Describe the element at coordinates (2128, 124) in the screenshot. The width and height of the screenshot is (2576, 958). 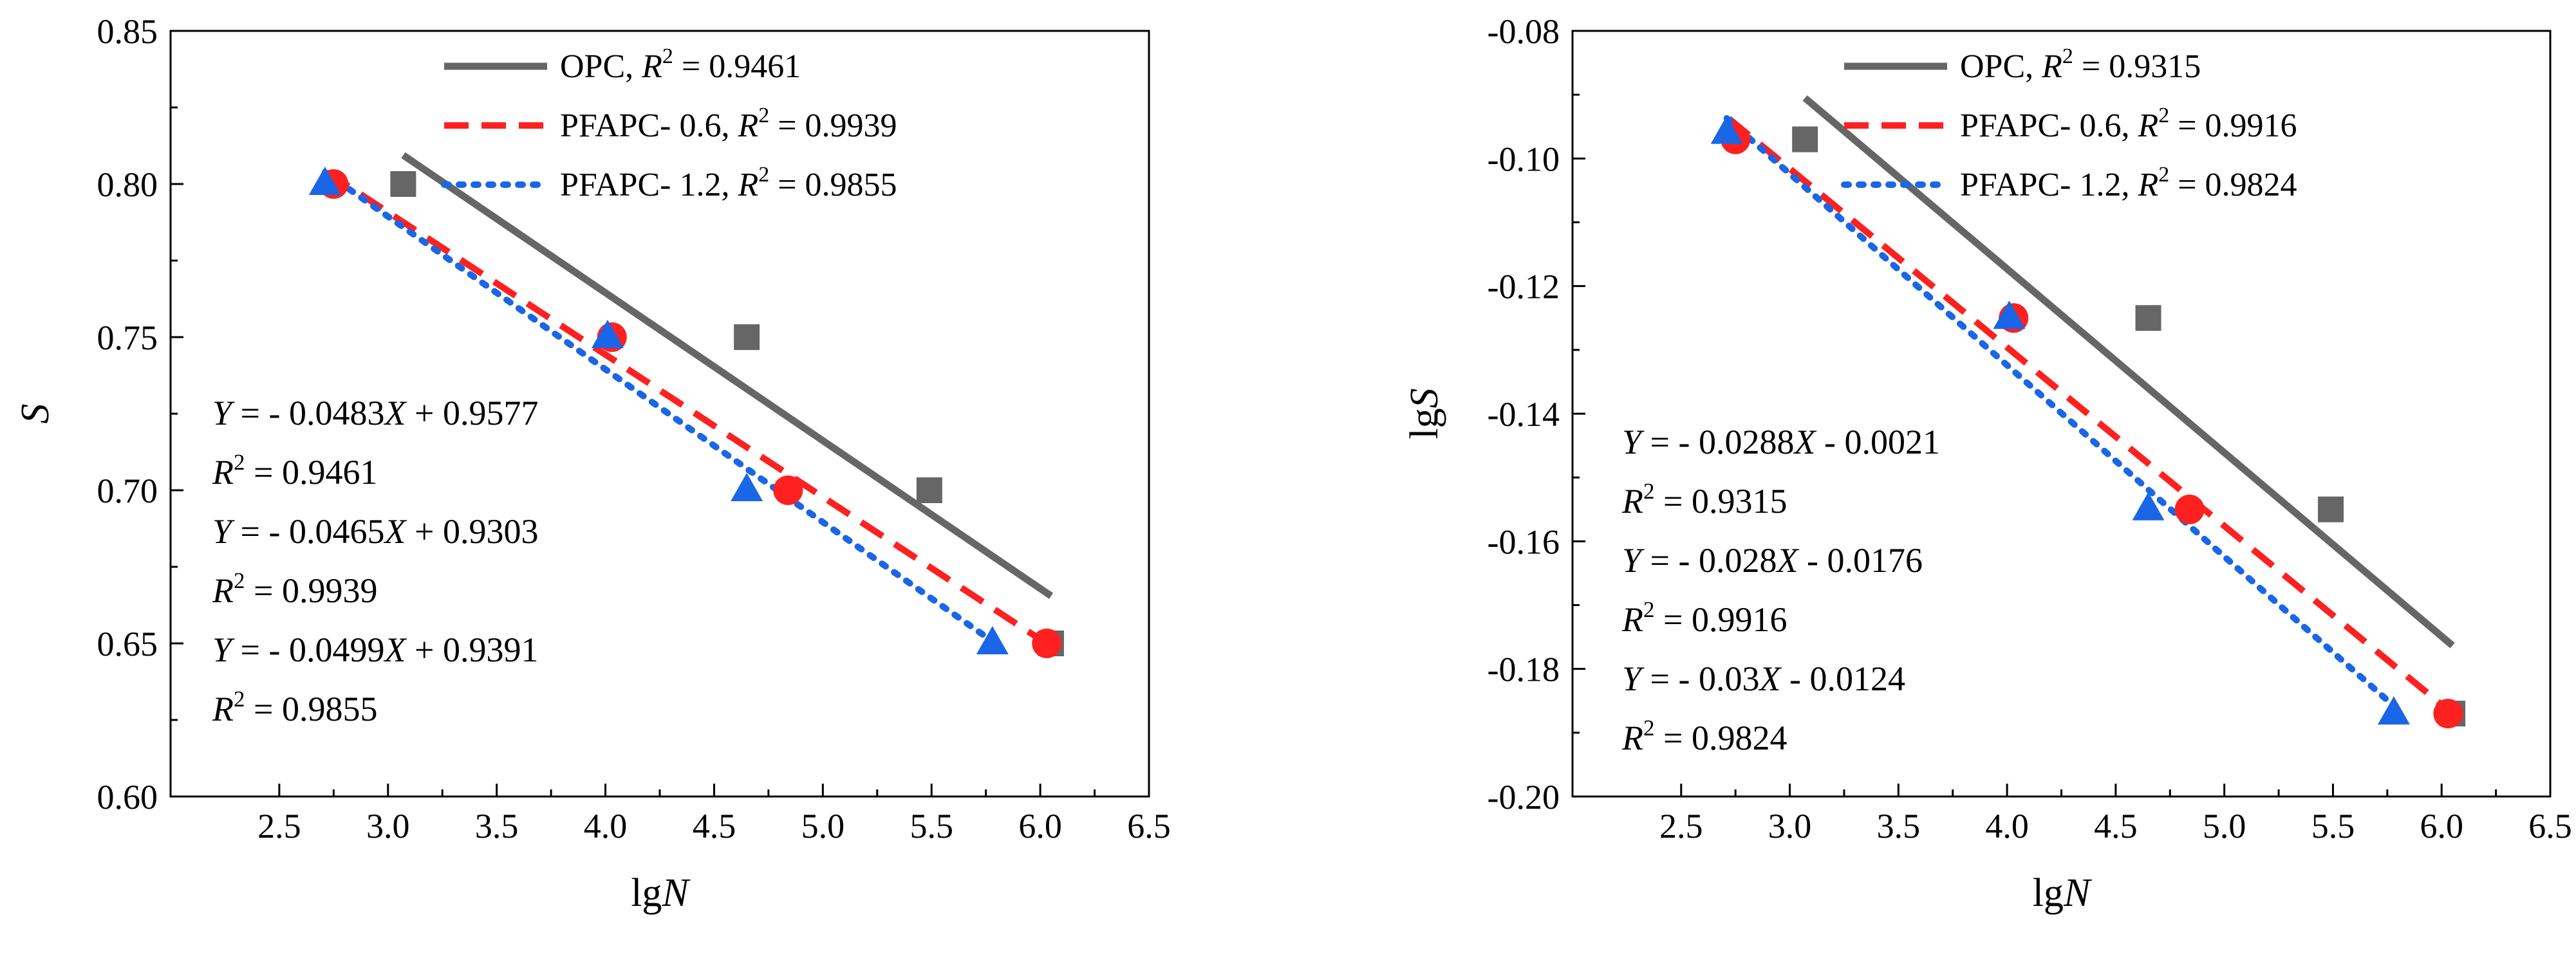
I see `legend-entry: PFAPC- 0.6, R2 = 0.9916` at that location.